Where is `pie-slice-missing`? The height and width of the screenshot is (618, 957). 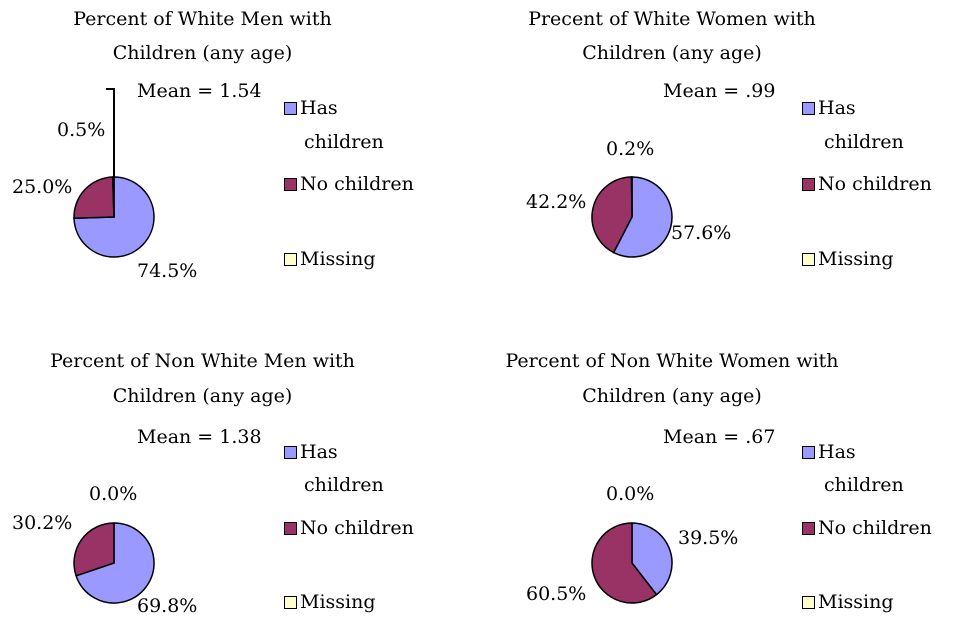 pie-slice-missing is located at coordinates (631, 197).